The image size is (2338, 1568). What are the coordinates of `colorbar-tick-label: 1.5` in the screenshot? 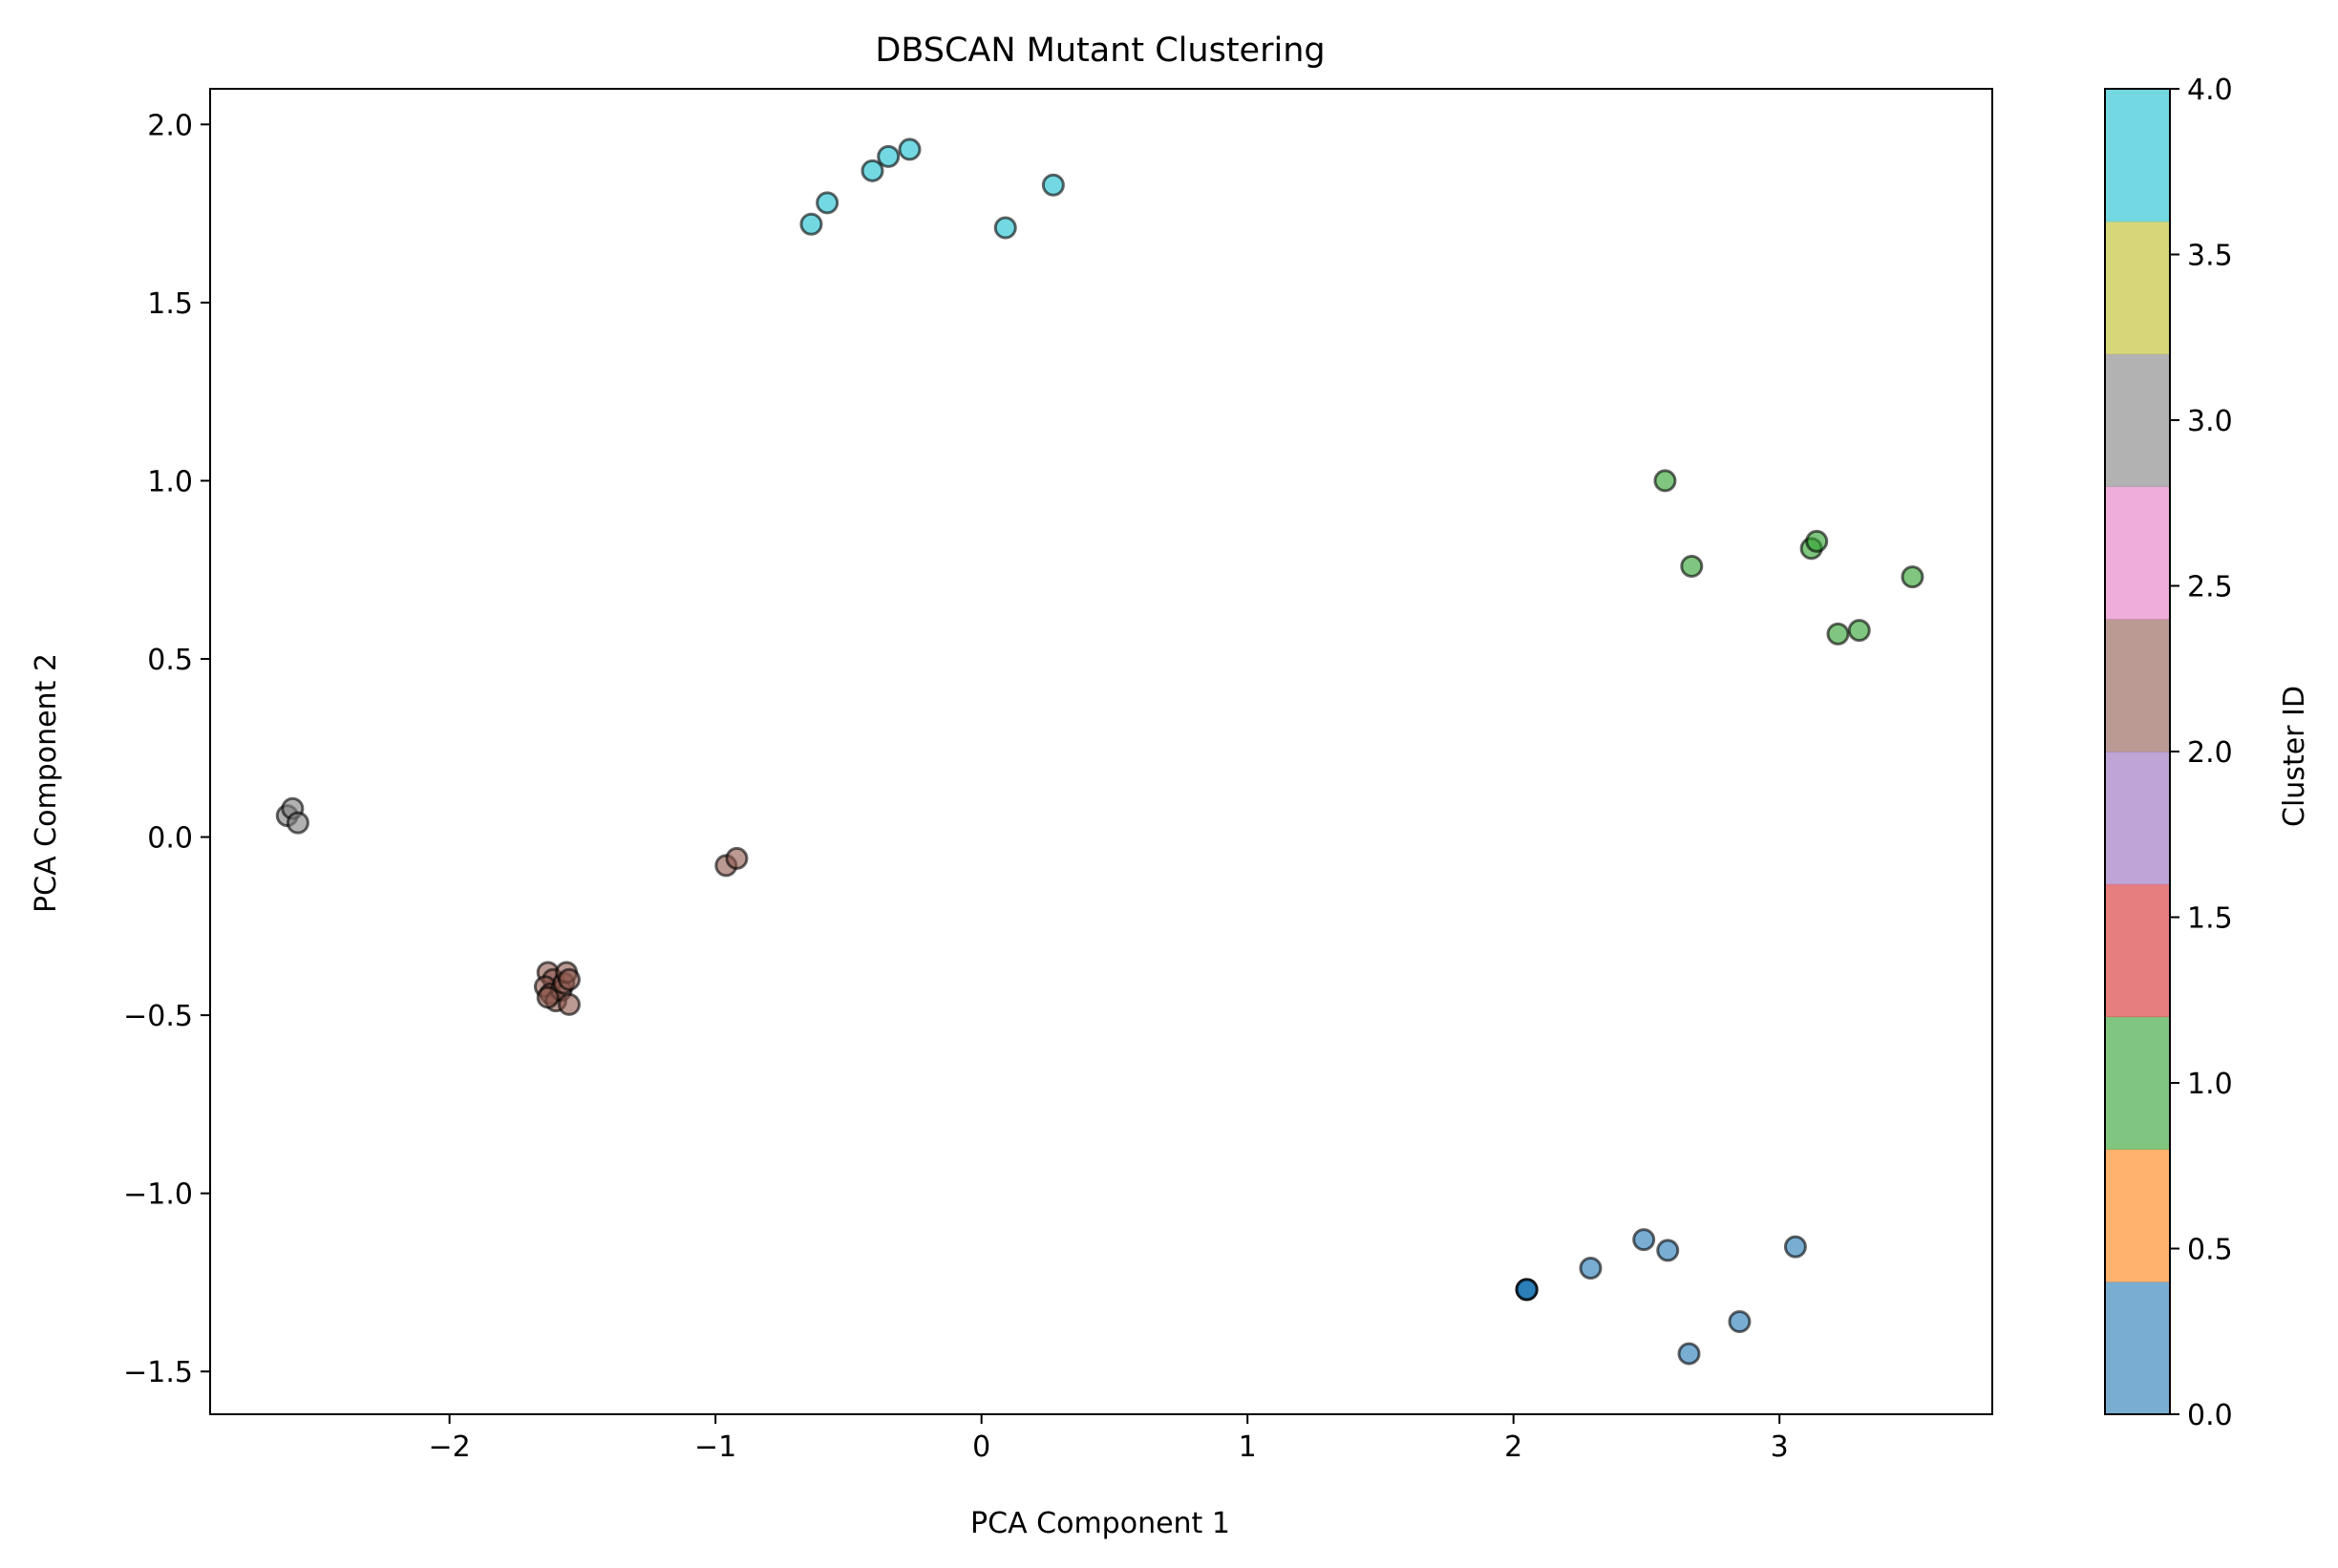 It's located at (2210, 919).